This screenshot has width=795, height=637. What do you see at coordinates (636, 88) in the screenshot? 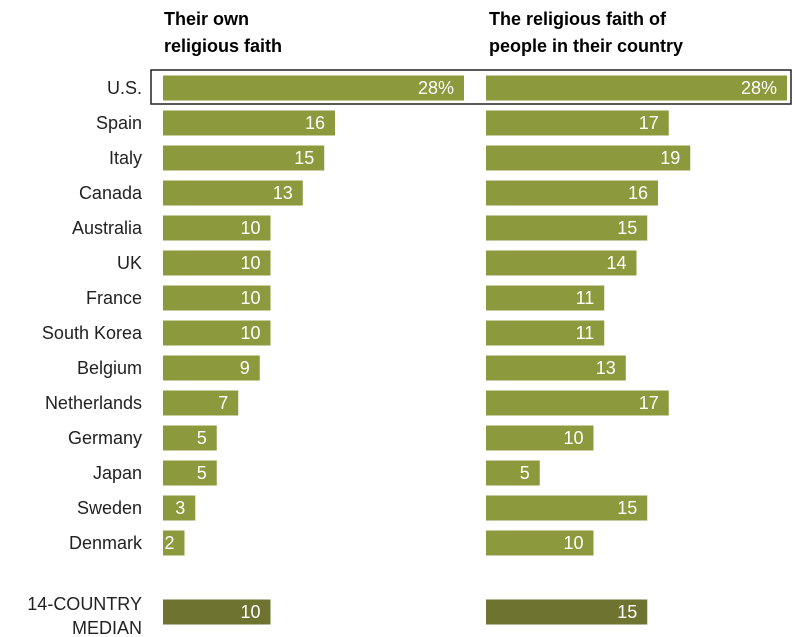
I see `right-u-s-bar` at bounding box center [636, 88].